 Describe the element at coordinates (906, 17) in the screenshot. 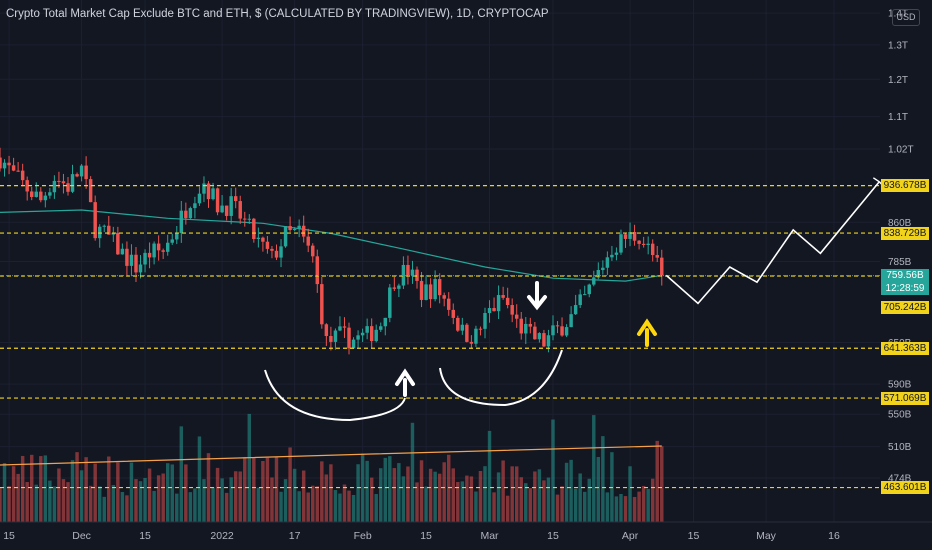

I see `currency-button: USD` at that location.